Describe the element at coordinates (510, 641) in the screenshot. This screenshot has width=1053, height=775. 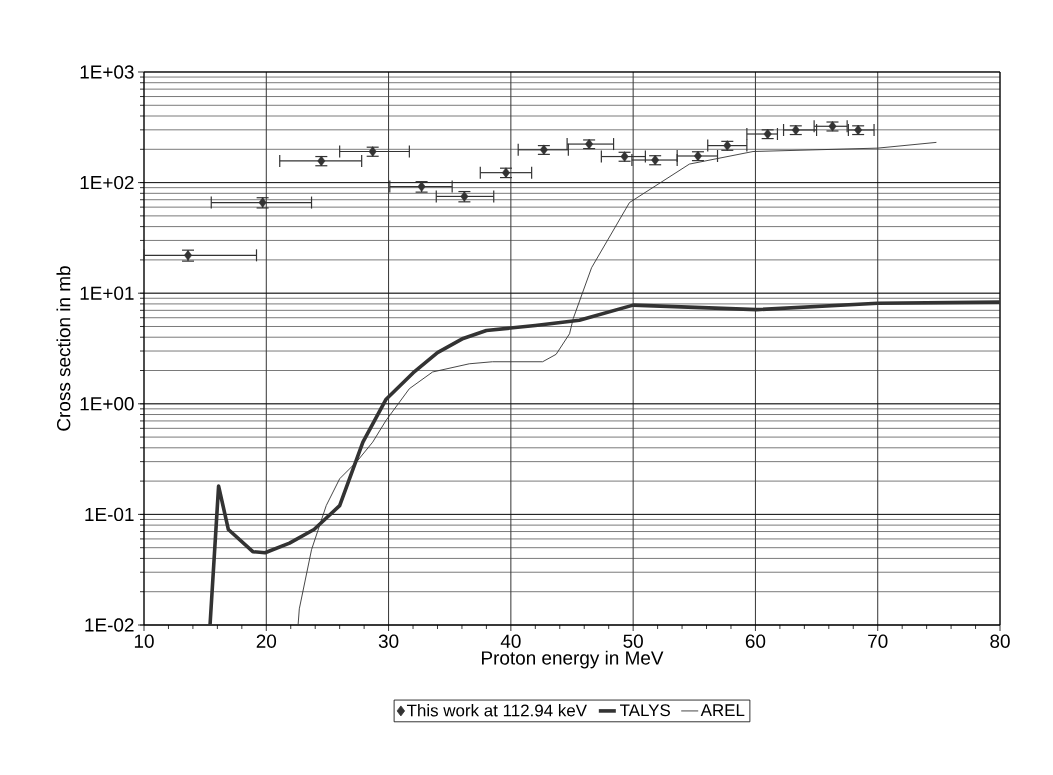
I see `x-tick-label: 40` at that location.